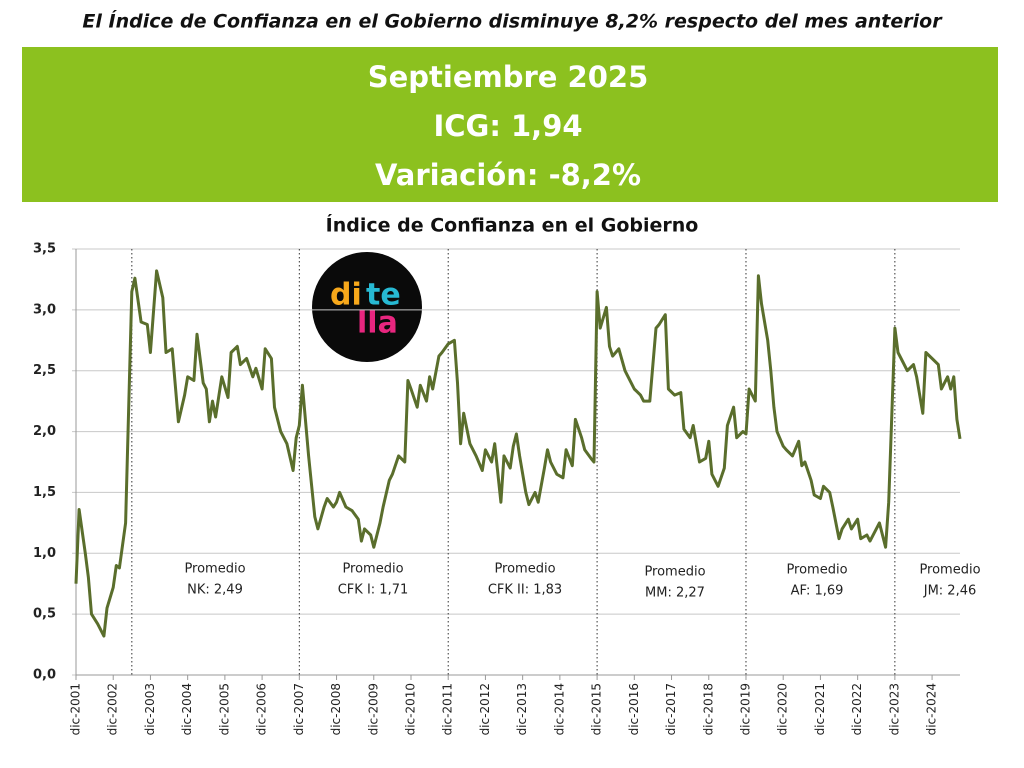 This screenshot has height=768, width=1024. I want to click on y-tick-label: 2,0, so click(44, 431).